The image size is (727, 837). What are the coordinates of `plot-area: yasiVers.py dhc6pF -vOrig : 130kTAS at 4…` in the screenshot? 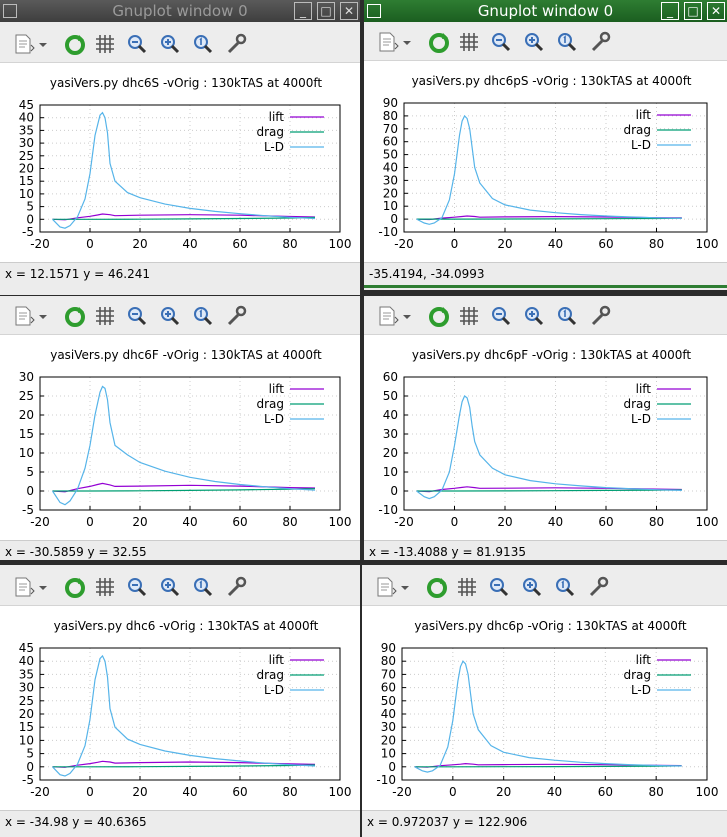 It's located at (545, 437).